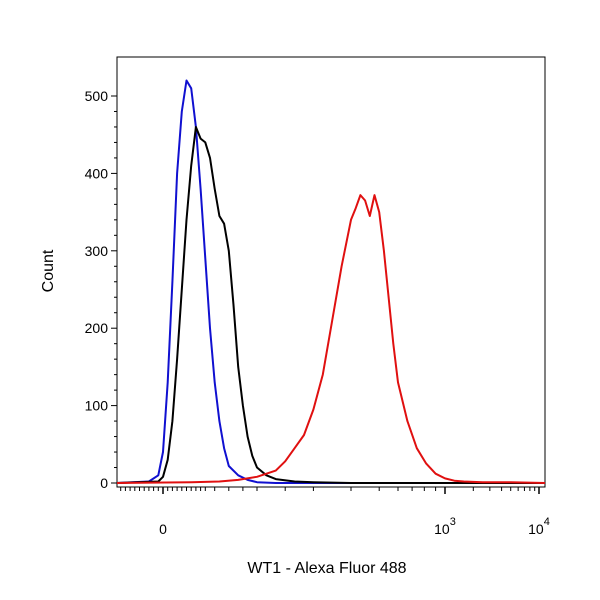 The height and width of the screenshot is (600, 600). What do you see at coordinates (97, 96) in the screenshot?
I see `y-tick-label: 500` at bounding box center [97, 96].